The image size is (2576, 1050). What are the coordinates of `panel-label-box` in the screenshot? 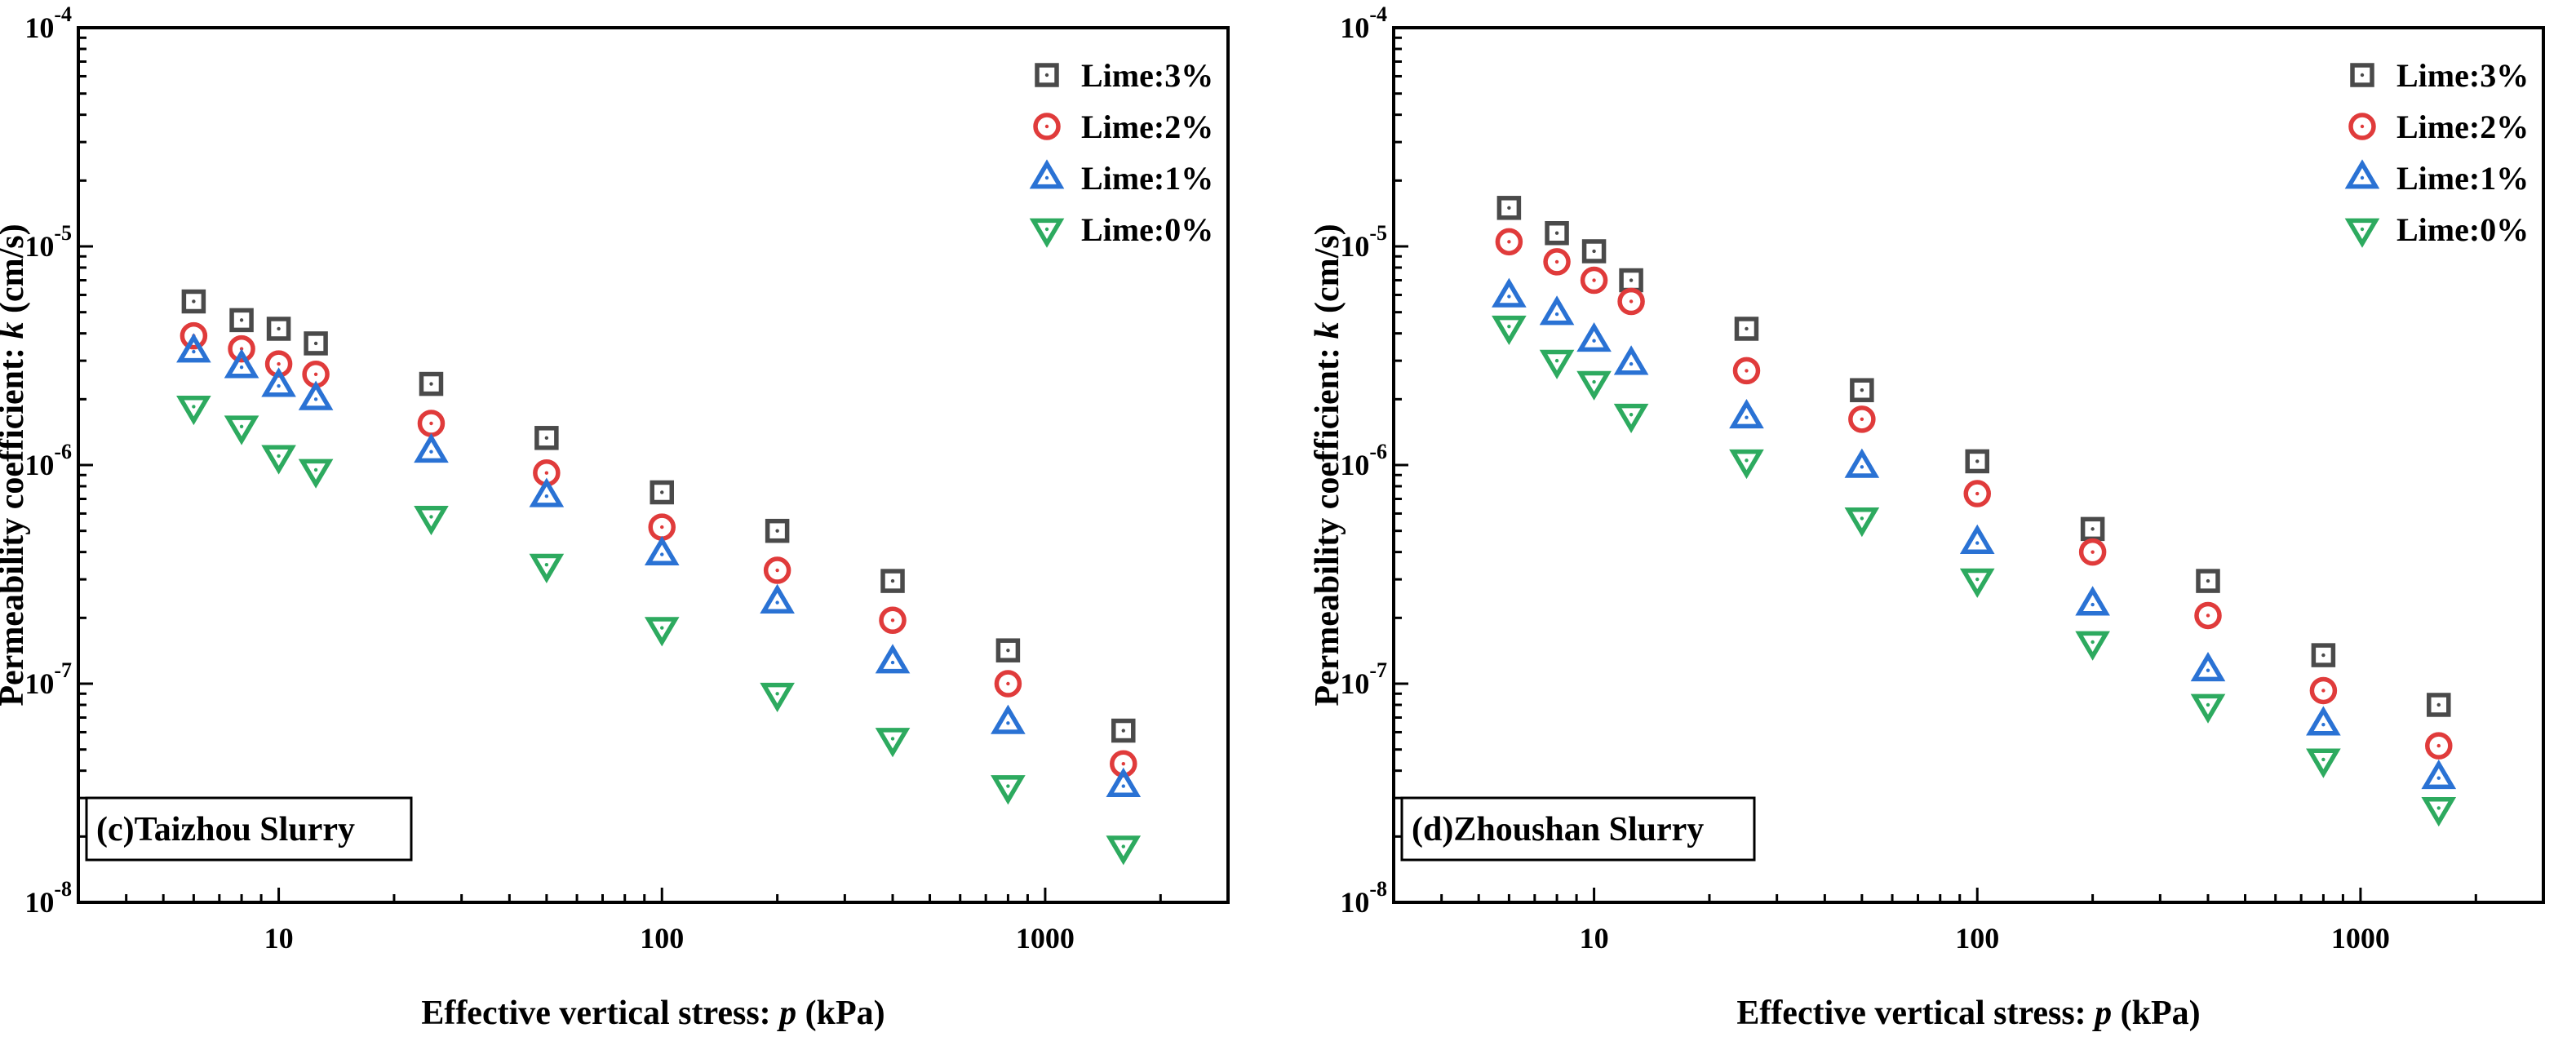 It's located at (249, 829).